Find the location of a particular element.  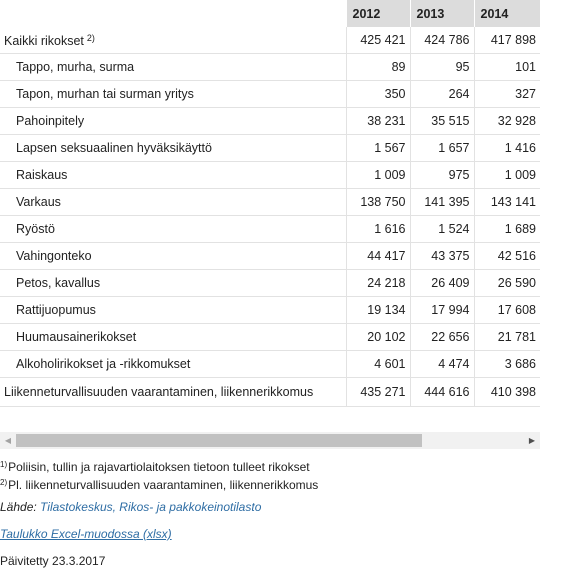

horizontal-scrollbar: ◀ ▶ is located at coordinates (270, 440).